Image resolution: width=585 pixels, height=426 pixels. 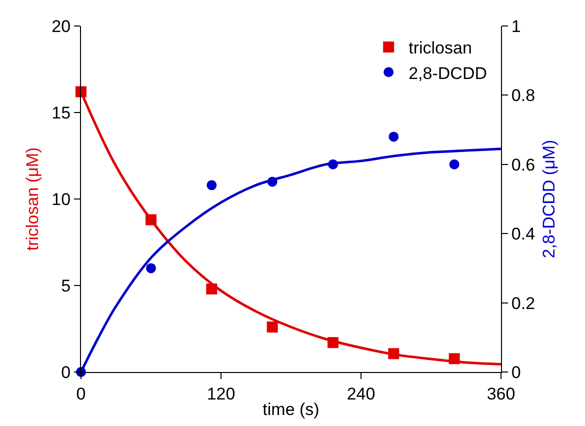 I want to click on x-axis-title: time (s), so click(x=291, y=409).